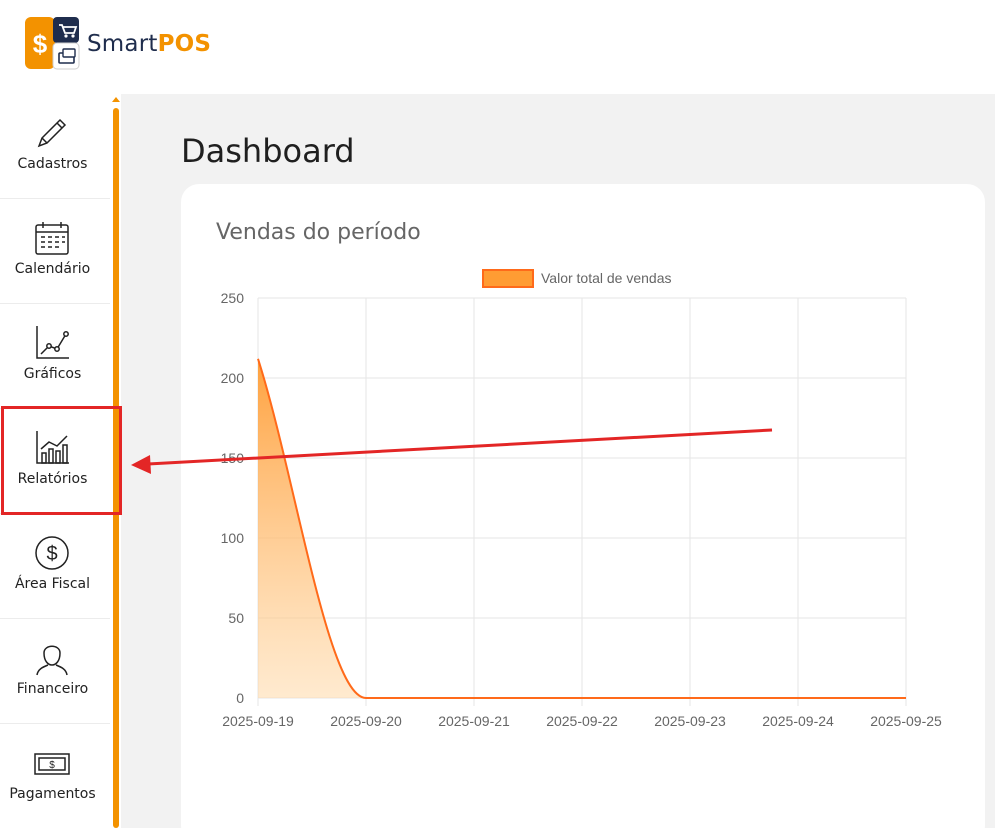  I want to click on bar-chart-icon, so click(52, 448).